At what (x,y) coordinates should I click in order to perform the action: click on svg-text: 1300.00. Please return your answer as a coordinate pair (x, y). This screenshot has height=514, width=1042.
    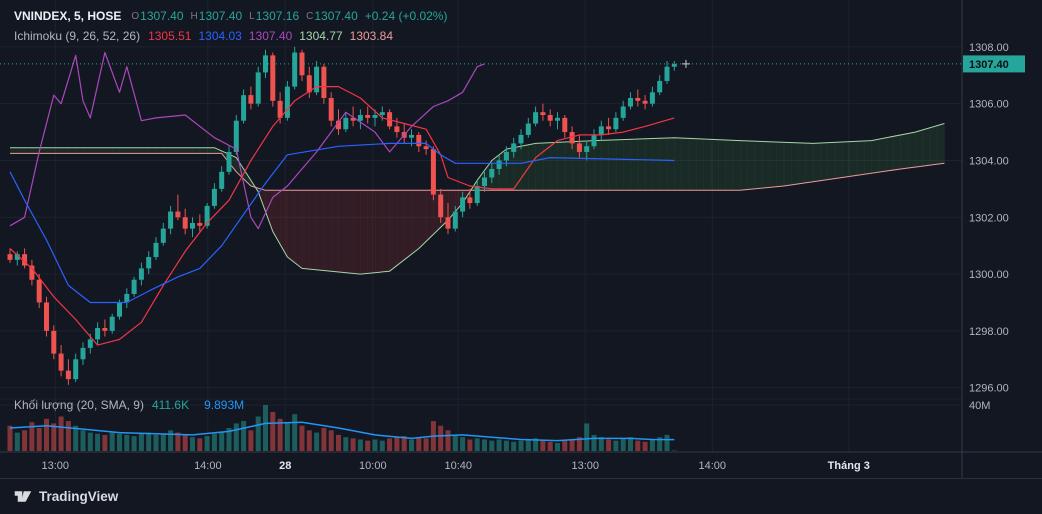
    Looking at the image, I should click on (989, 275).